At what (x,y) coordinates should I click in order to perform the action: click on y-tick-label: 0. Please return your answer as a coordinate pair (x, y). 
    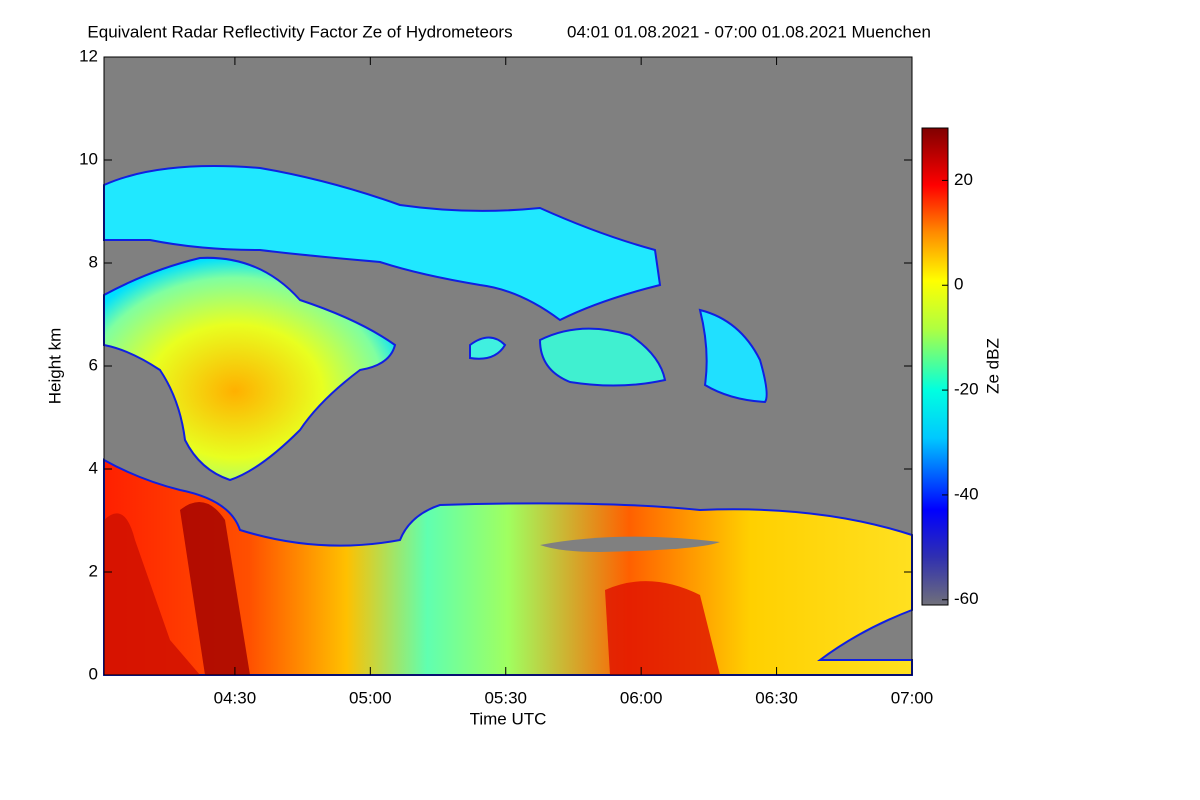
    Looking at the image, I should click on (93, 673).